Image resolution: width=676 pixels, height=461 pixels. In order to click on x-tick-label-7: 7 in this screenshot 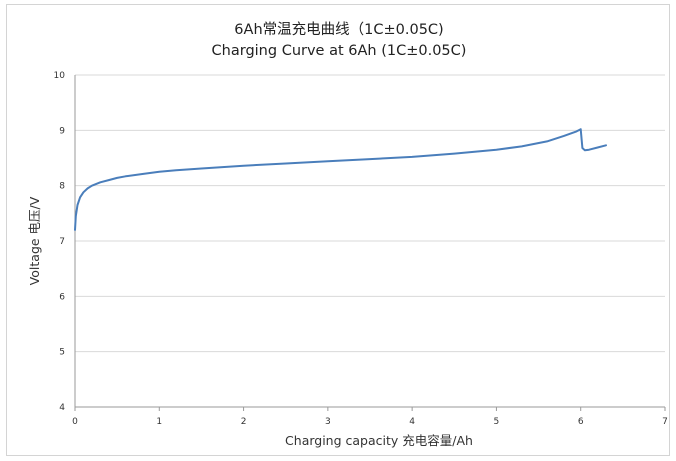, I will do `click(665, 422)`.